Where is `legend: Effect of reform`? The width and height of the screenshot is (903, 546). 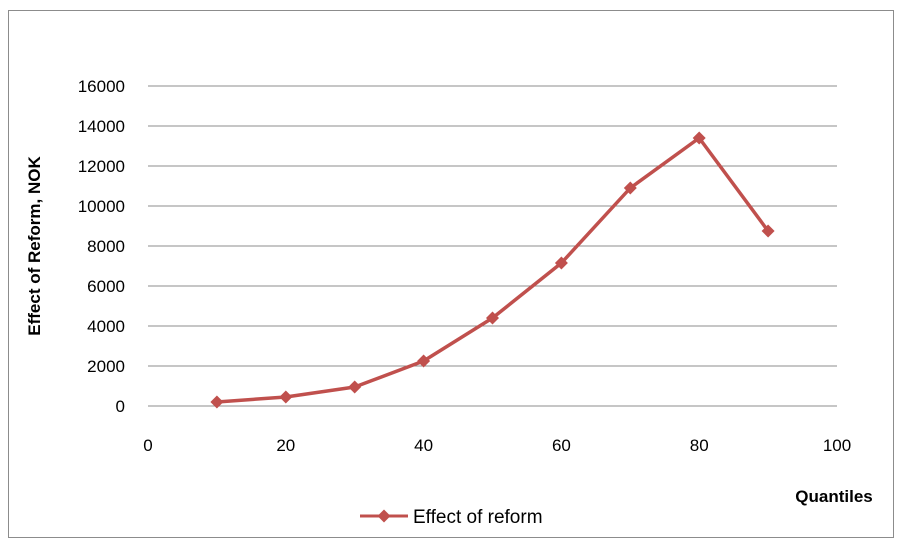
legend: Effect of reform is located at coordinates (451, 517).